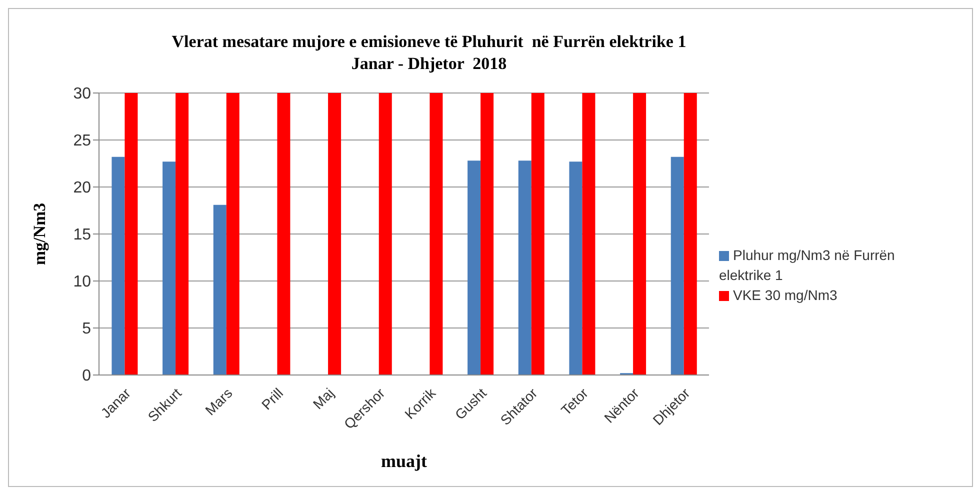 The image size is (979, 493). Describe the element at coordinates (82, 94) in the screenshot. I see `y-tick-label: 30` at that location.